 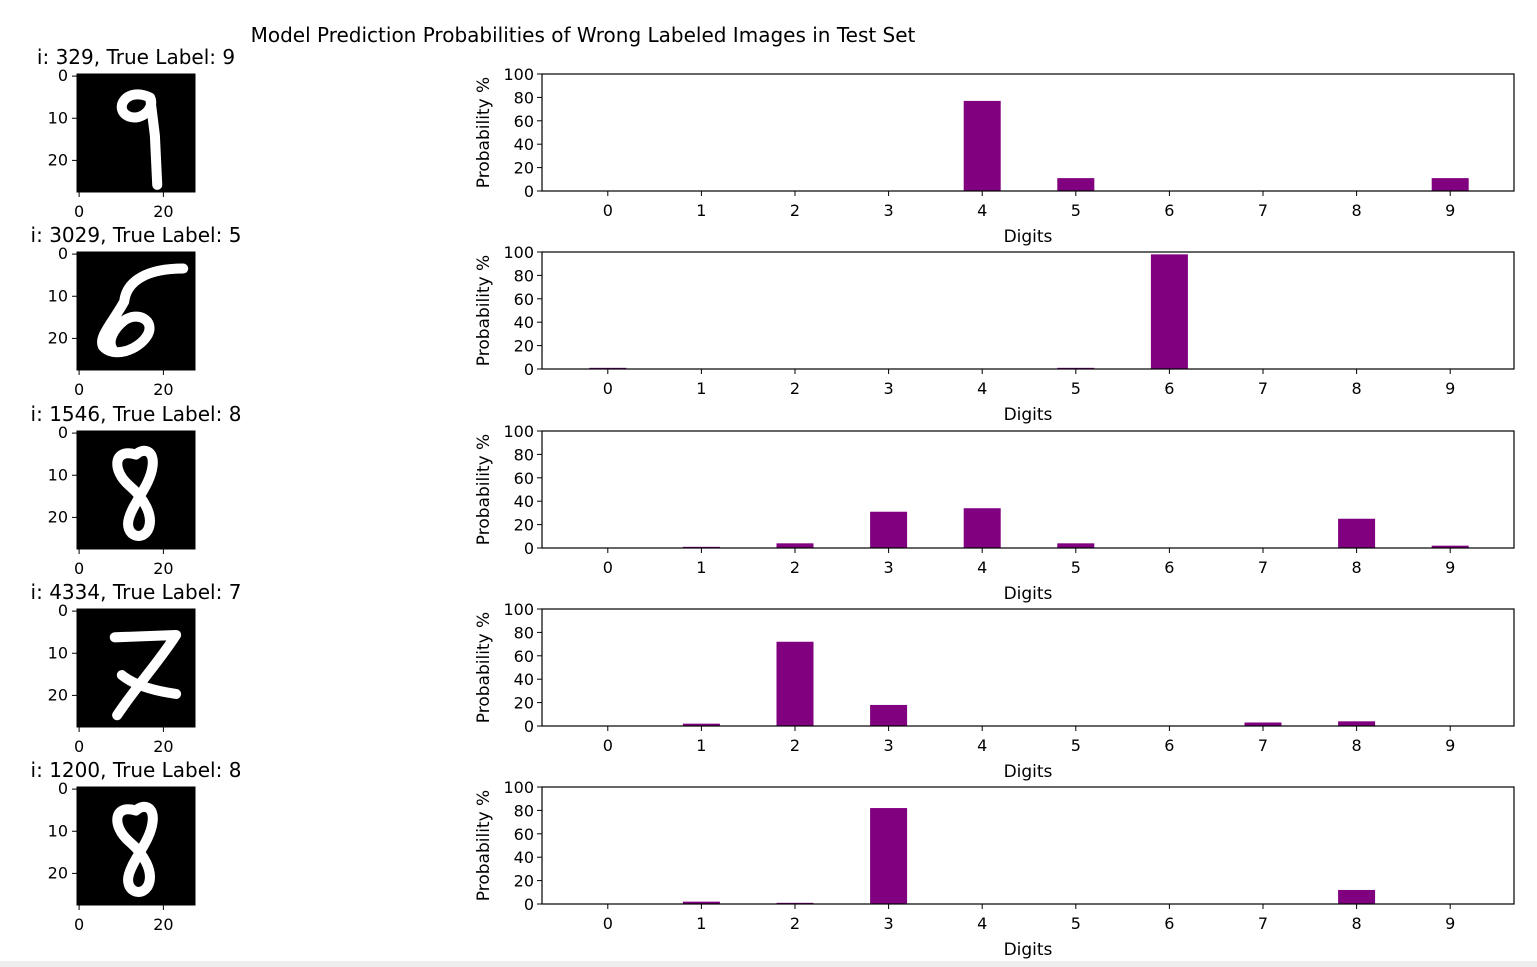 What do you see at coordinates (768, 964) in the screenshot?
I see `window-bottom-strip` at bounding box center [768, 964].